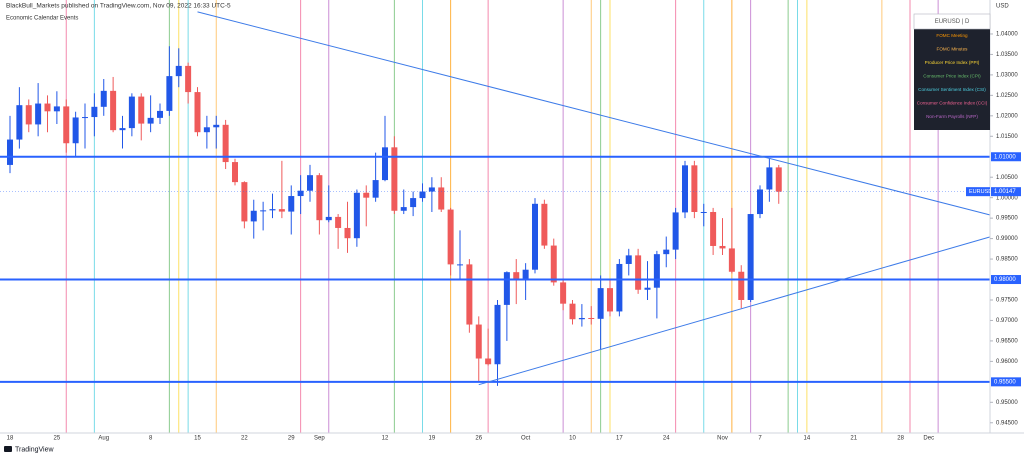 The width and height of the screenshot is (1024, 459). I want to click on y-tick-label: 0.99500, so click(1007, 219).